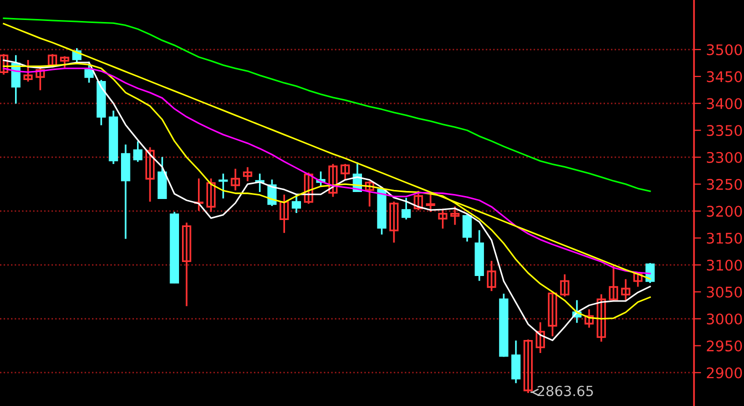 The height and width of the screenshot is (406, 744). What do you see at coordinates (724, 76) in the screenshot?
I see `y-tick-label: 3450` at bounding box center [724, 76].